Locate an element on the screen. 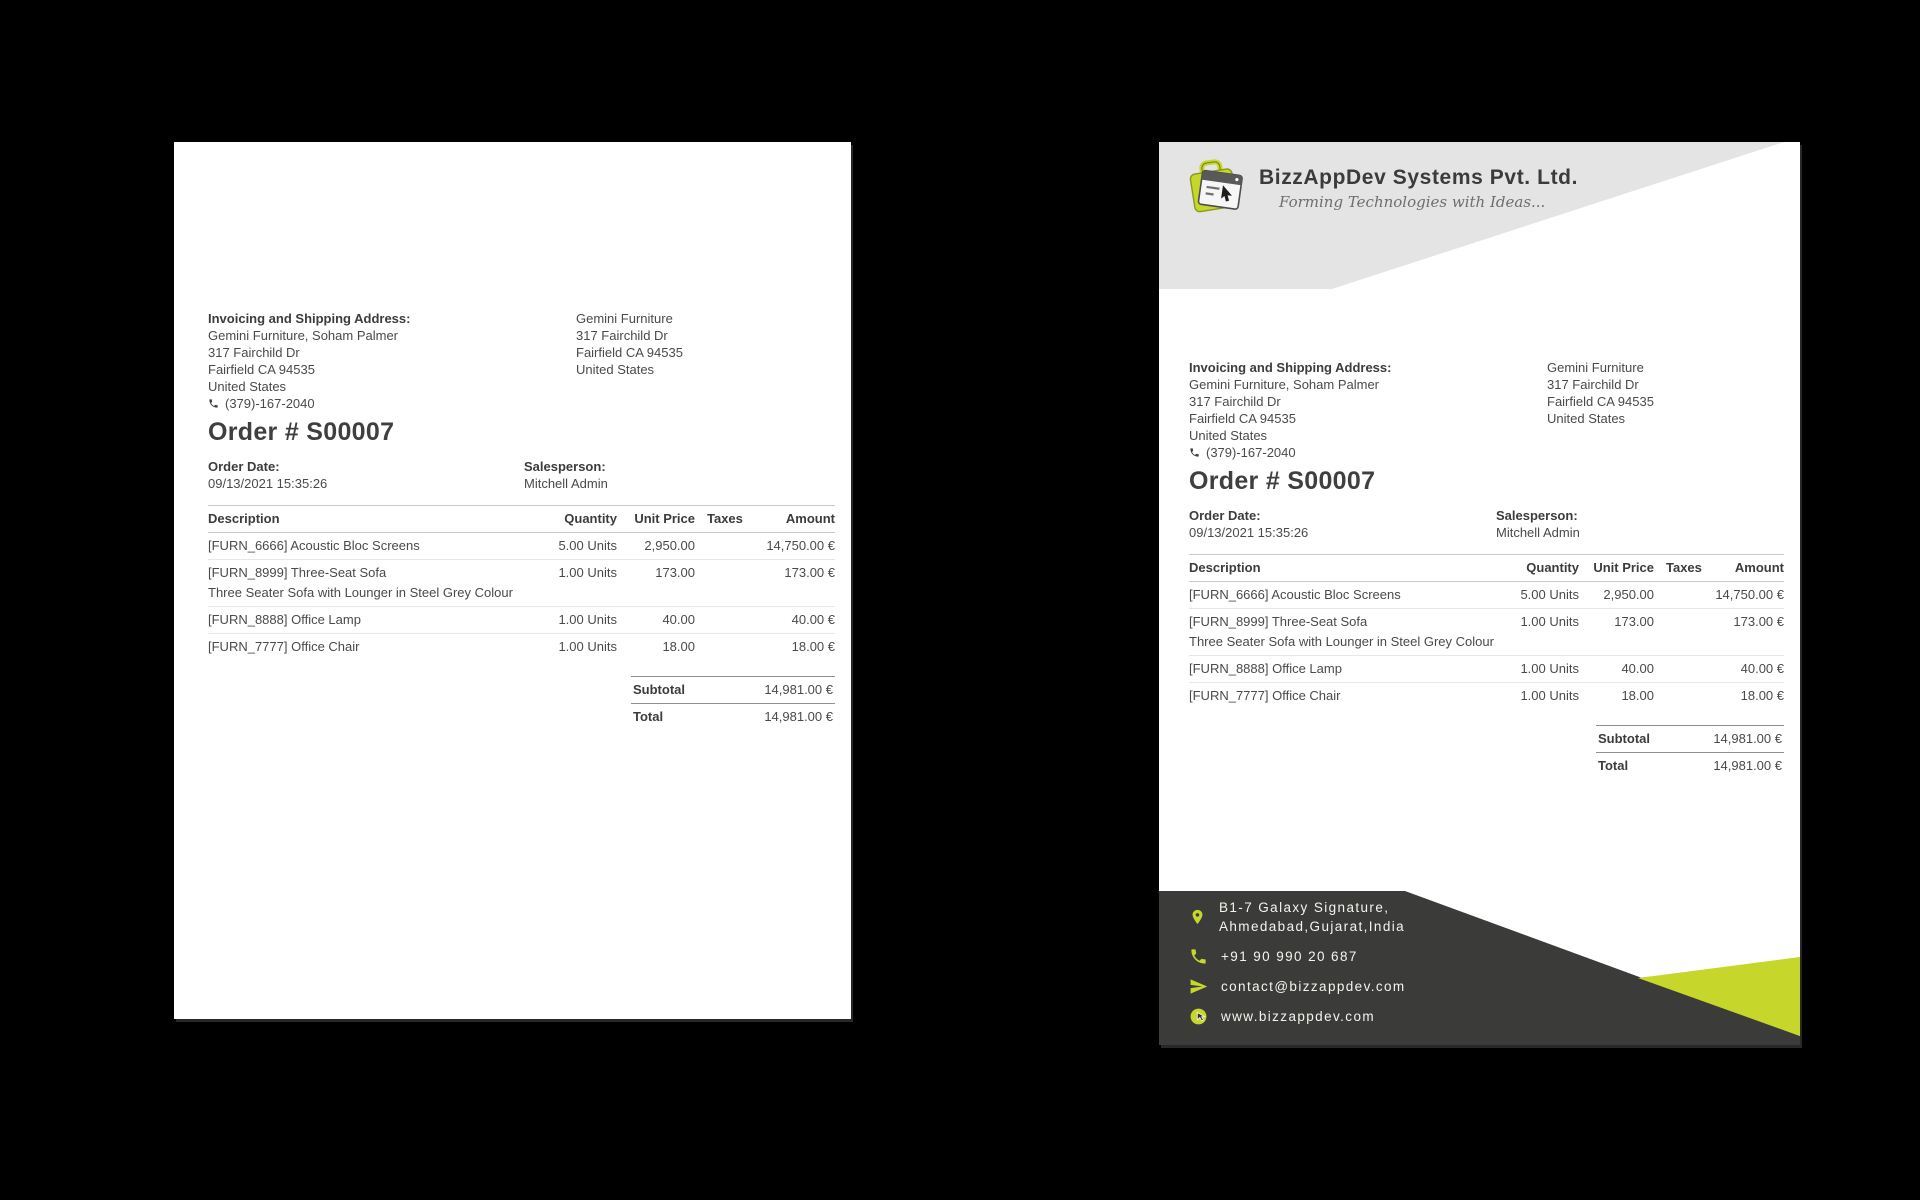 Image resolution: width=1920 pixels, height=1200 pixels. col-header-description: Description is located at coordinates (244, 518).